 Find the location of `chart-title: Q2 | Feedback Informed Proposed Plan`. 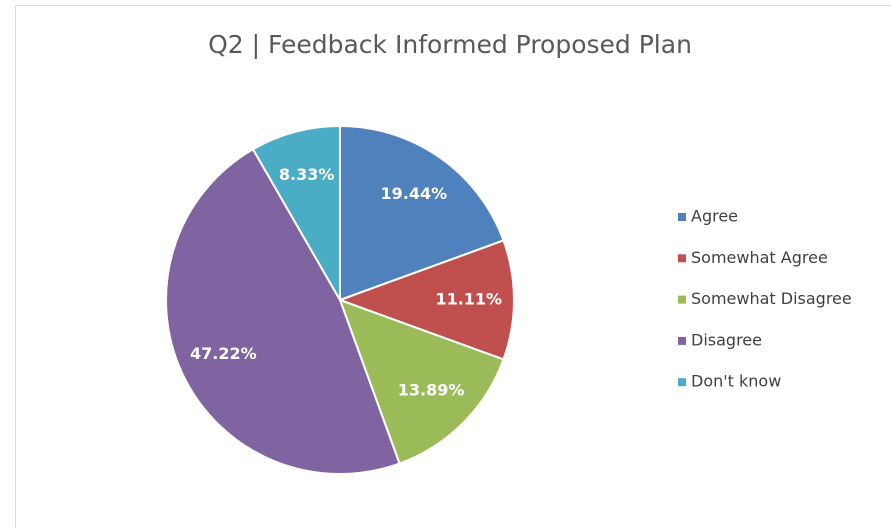

chart-title: Q2 | Feedback Informed Proposed Plan is located at coordinates (450, 44).